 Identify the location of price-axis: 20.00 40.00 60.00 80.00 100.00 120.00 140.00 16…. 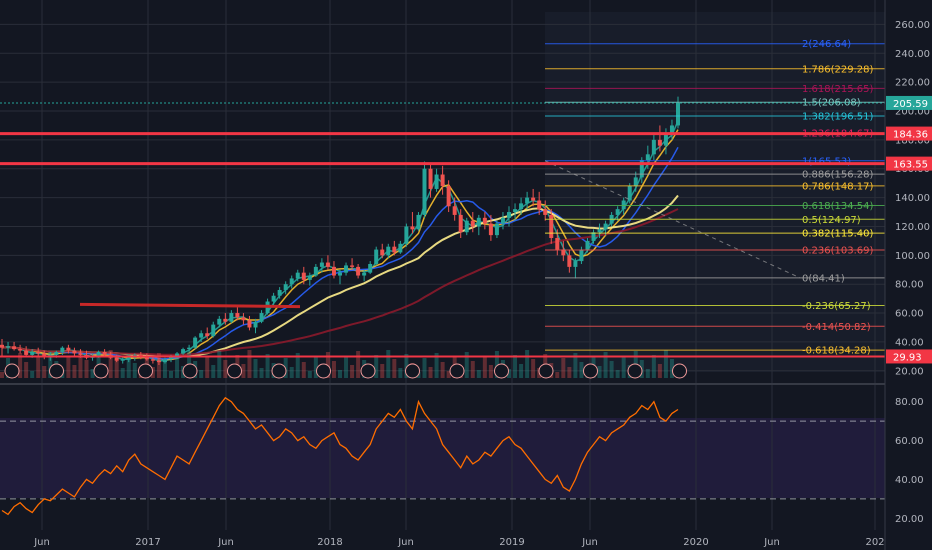
(908, 275).